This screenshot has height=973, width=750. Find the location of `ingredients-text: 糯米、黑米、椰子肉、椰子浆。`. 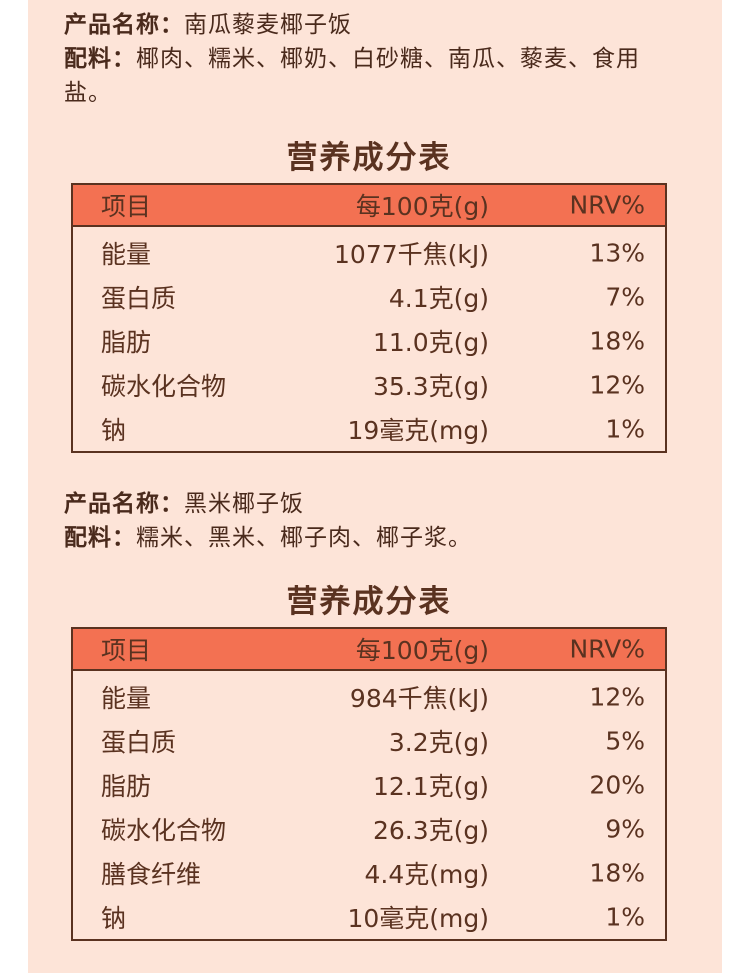

ingredients-text: 糯米、黑米、椰子肉、椰子浆。 is located at coordinates (304, 538).